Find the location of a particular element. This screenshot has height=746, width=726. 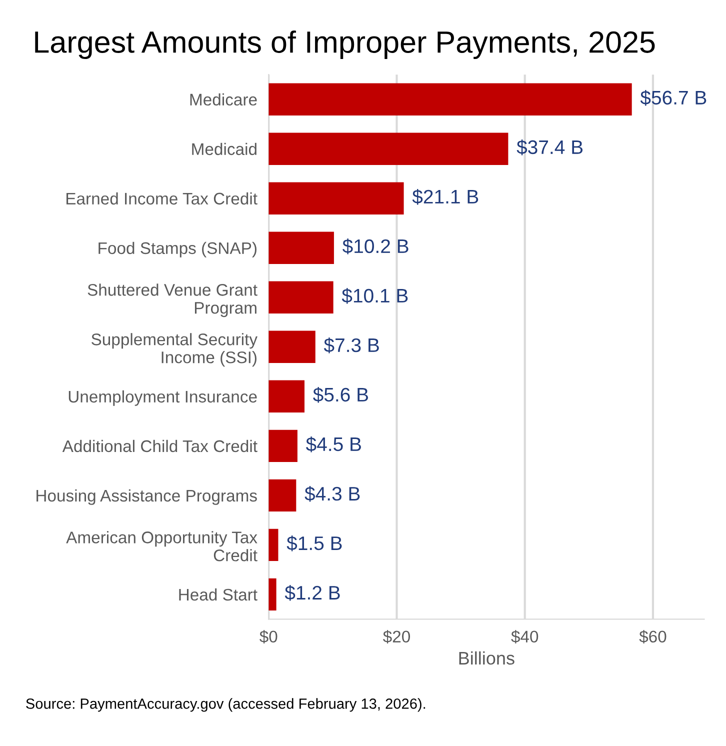

data-label: $1.5 B is located at coordinates (314, 544).